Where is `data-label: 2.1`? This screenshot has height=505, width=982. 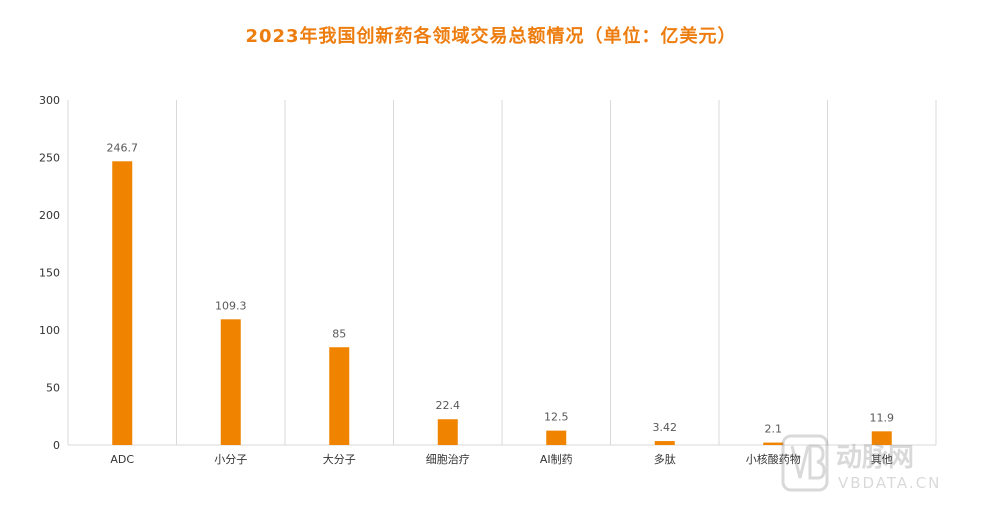
data-label: 2.1 is located at coordinates (774, 429).